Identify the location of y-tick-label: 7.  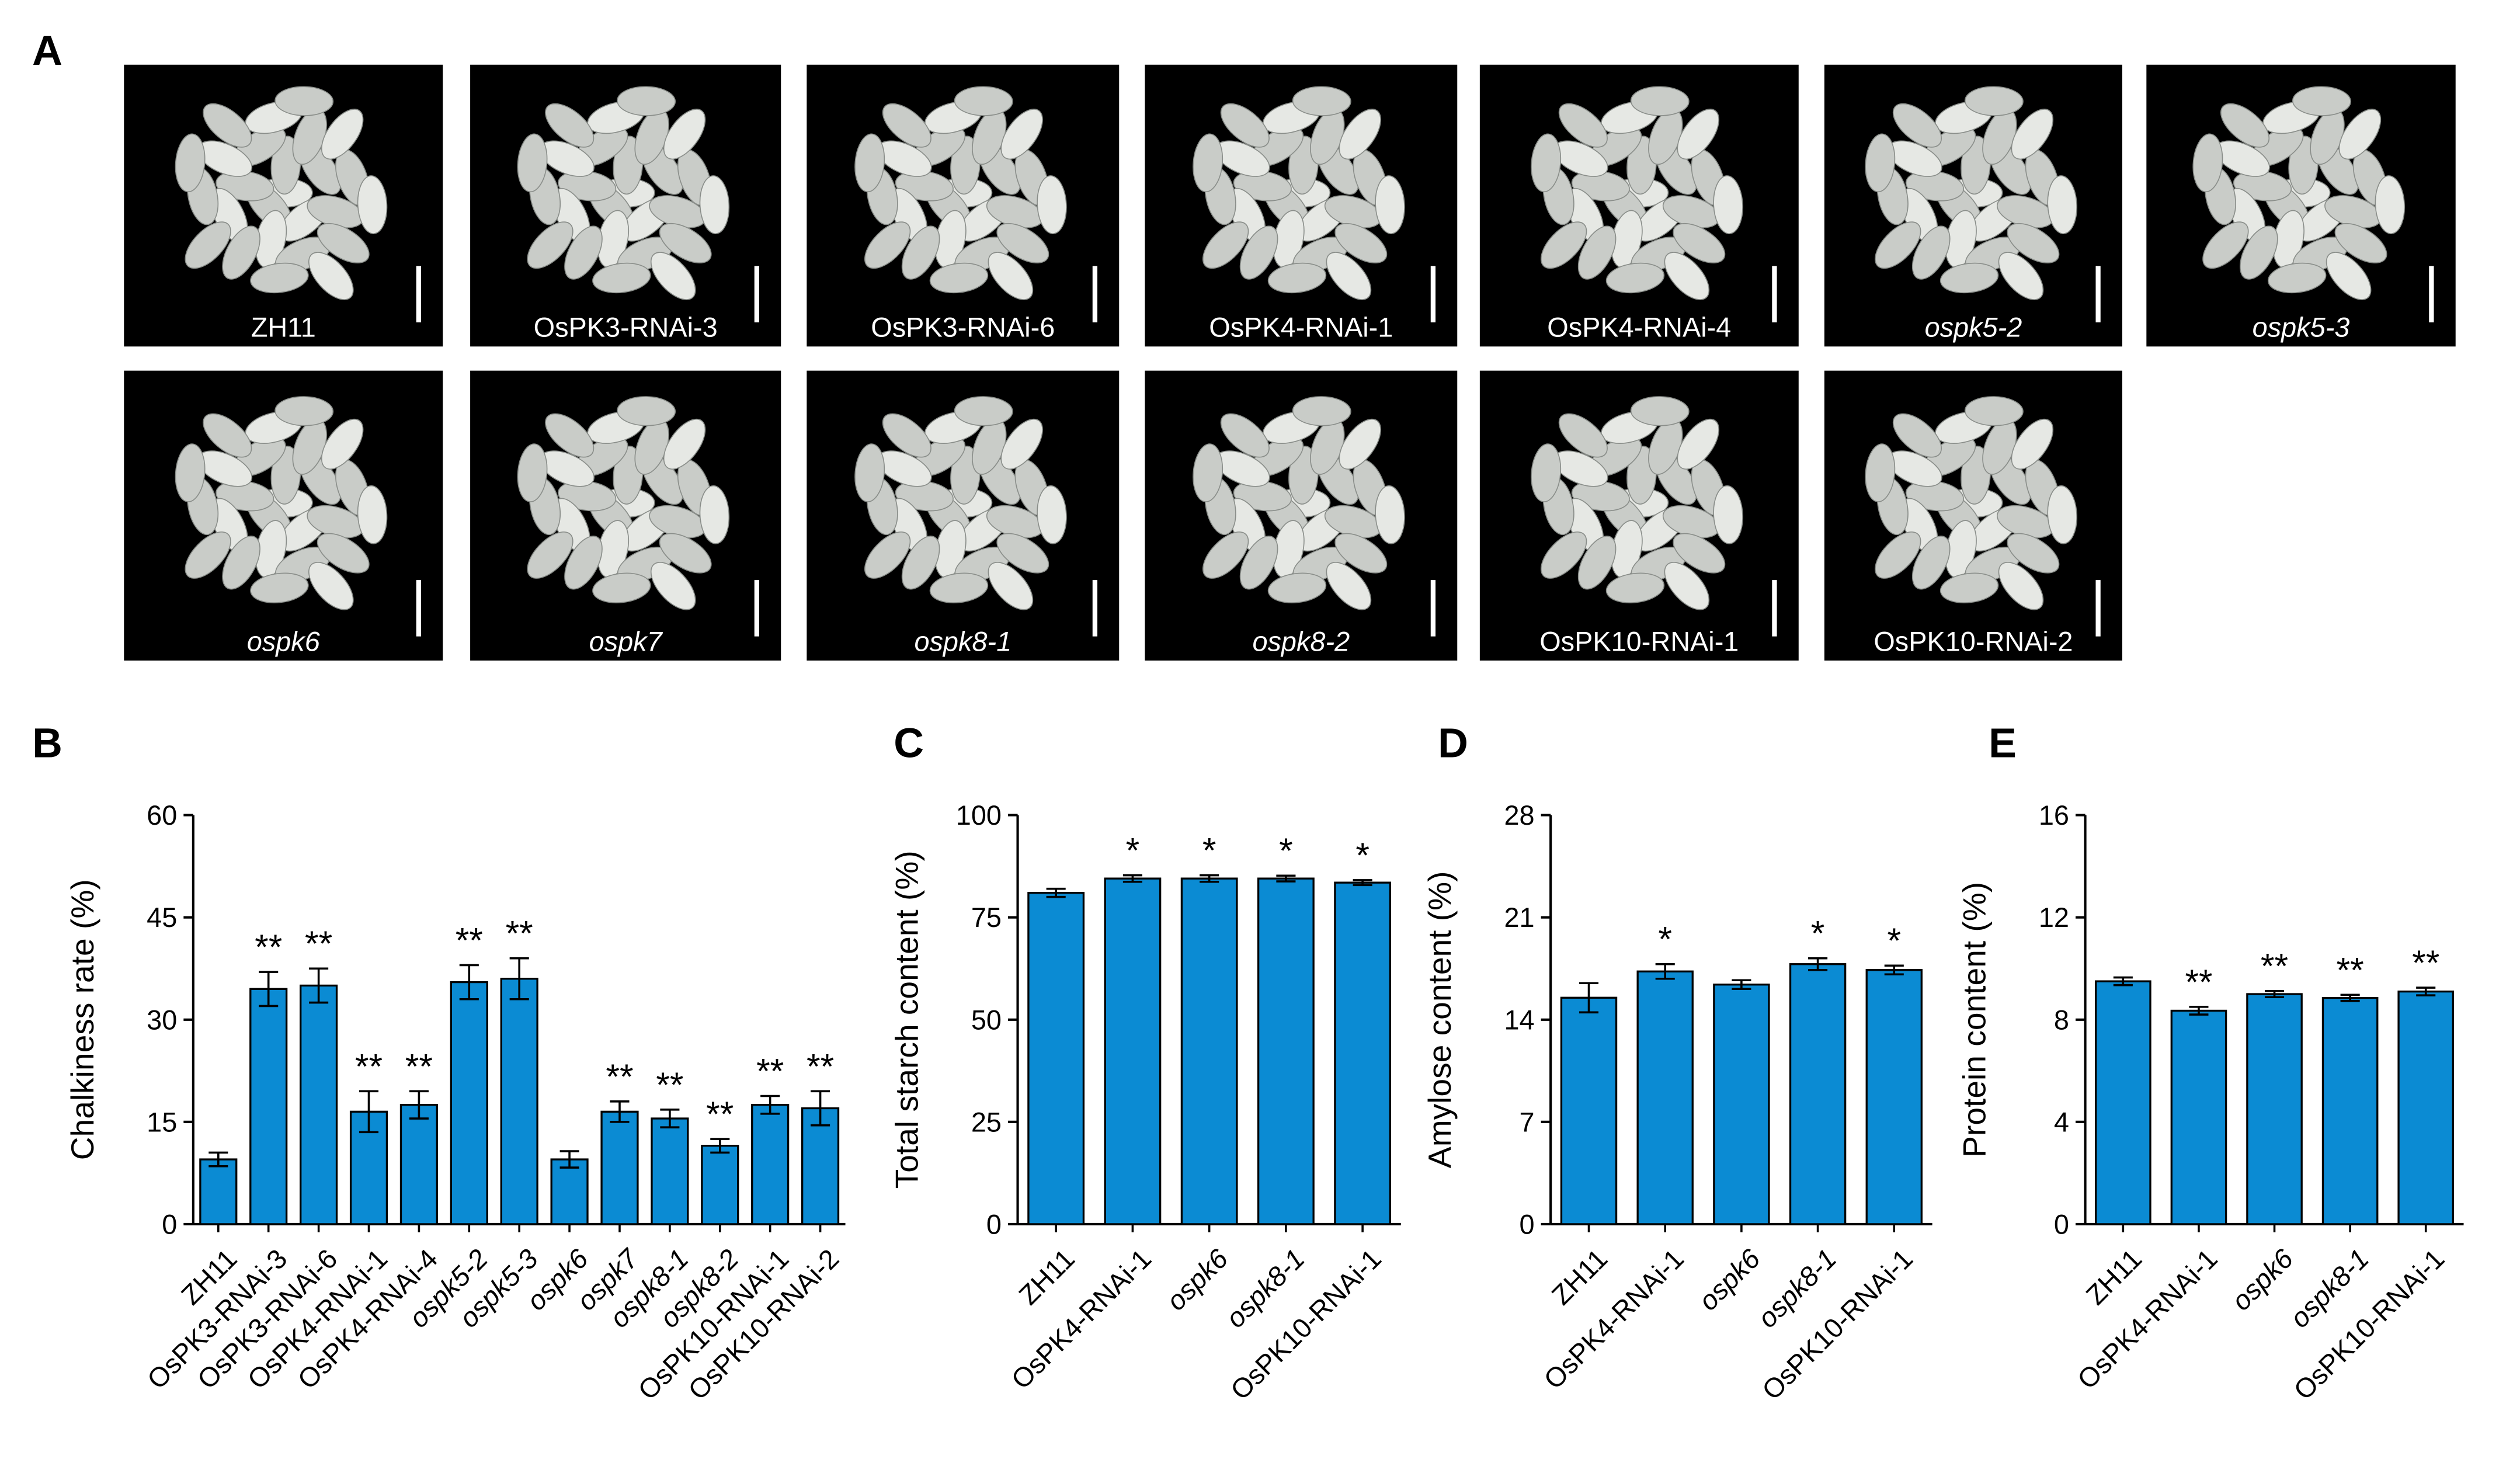
(1527, 1122).